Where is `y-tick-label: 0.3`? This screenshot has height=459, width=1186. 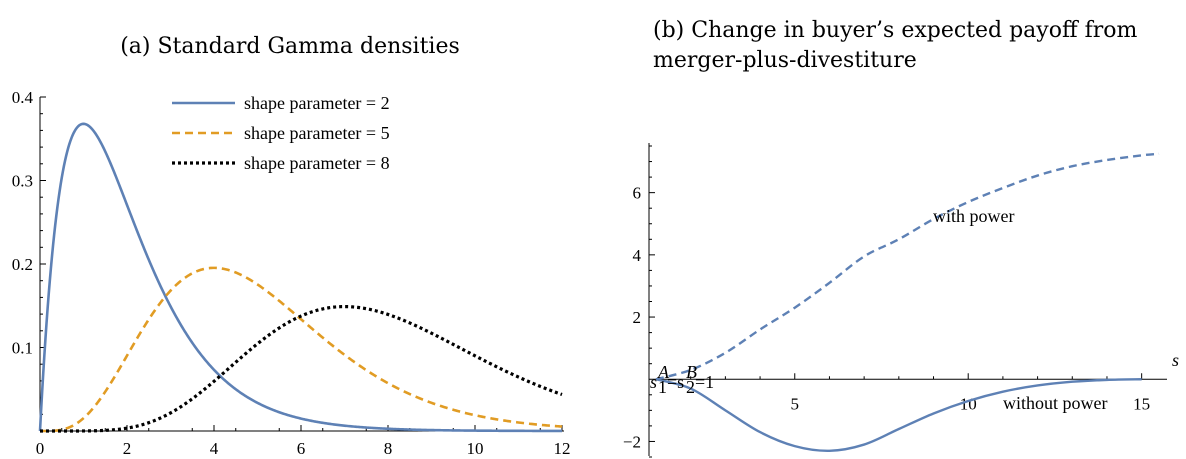
y-tick-label: 0.3 is located at coordinates (22, 181).